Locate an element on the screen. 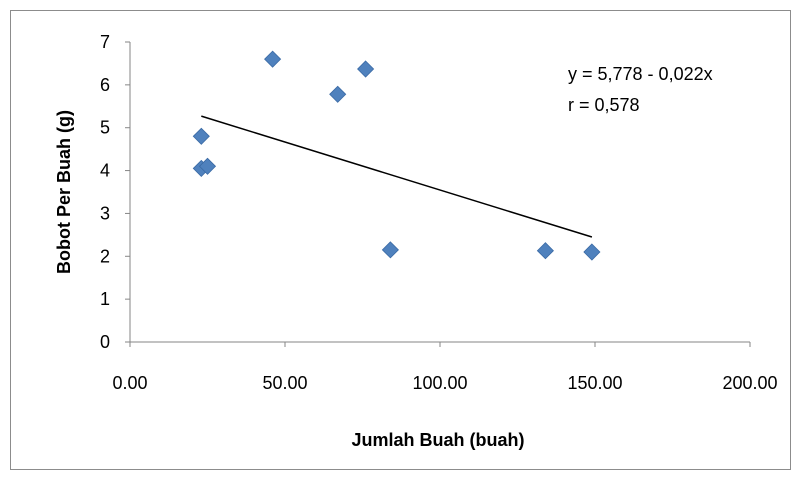  y-tick-label: 4 is located at coordinates (105, 171).